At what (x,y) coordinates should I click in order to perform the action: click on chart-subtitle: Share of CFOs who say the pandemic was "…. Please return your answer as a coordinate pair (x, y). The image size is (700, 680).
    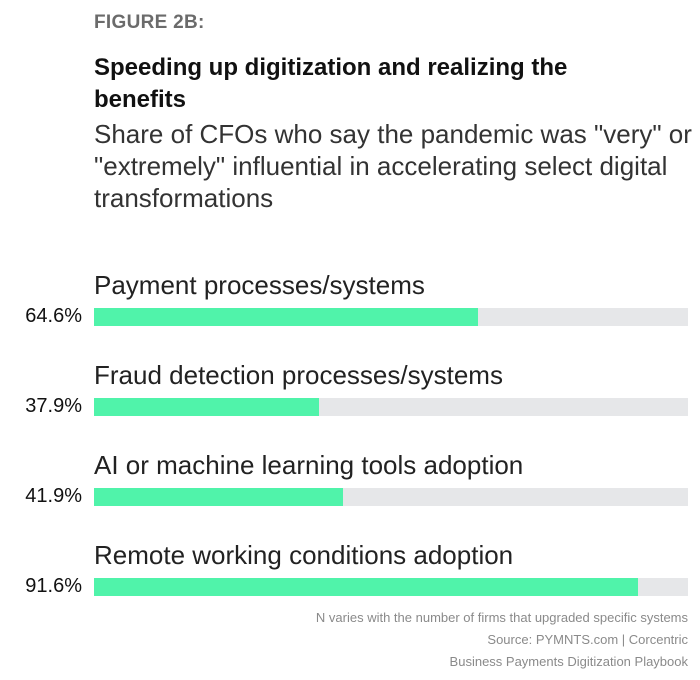
    Looking at the image, I should click on (393, 166).